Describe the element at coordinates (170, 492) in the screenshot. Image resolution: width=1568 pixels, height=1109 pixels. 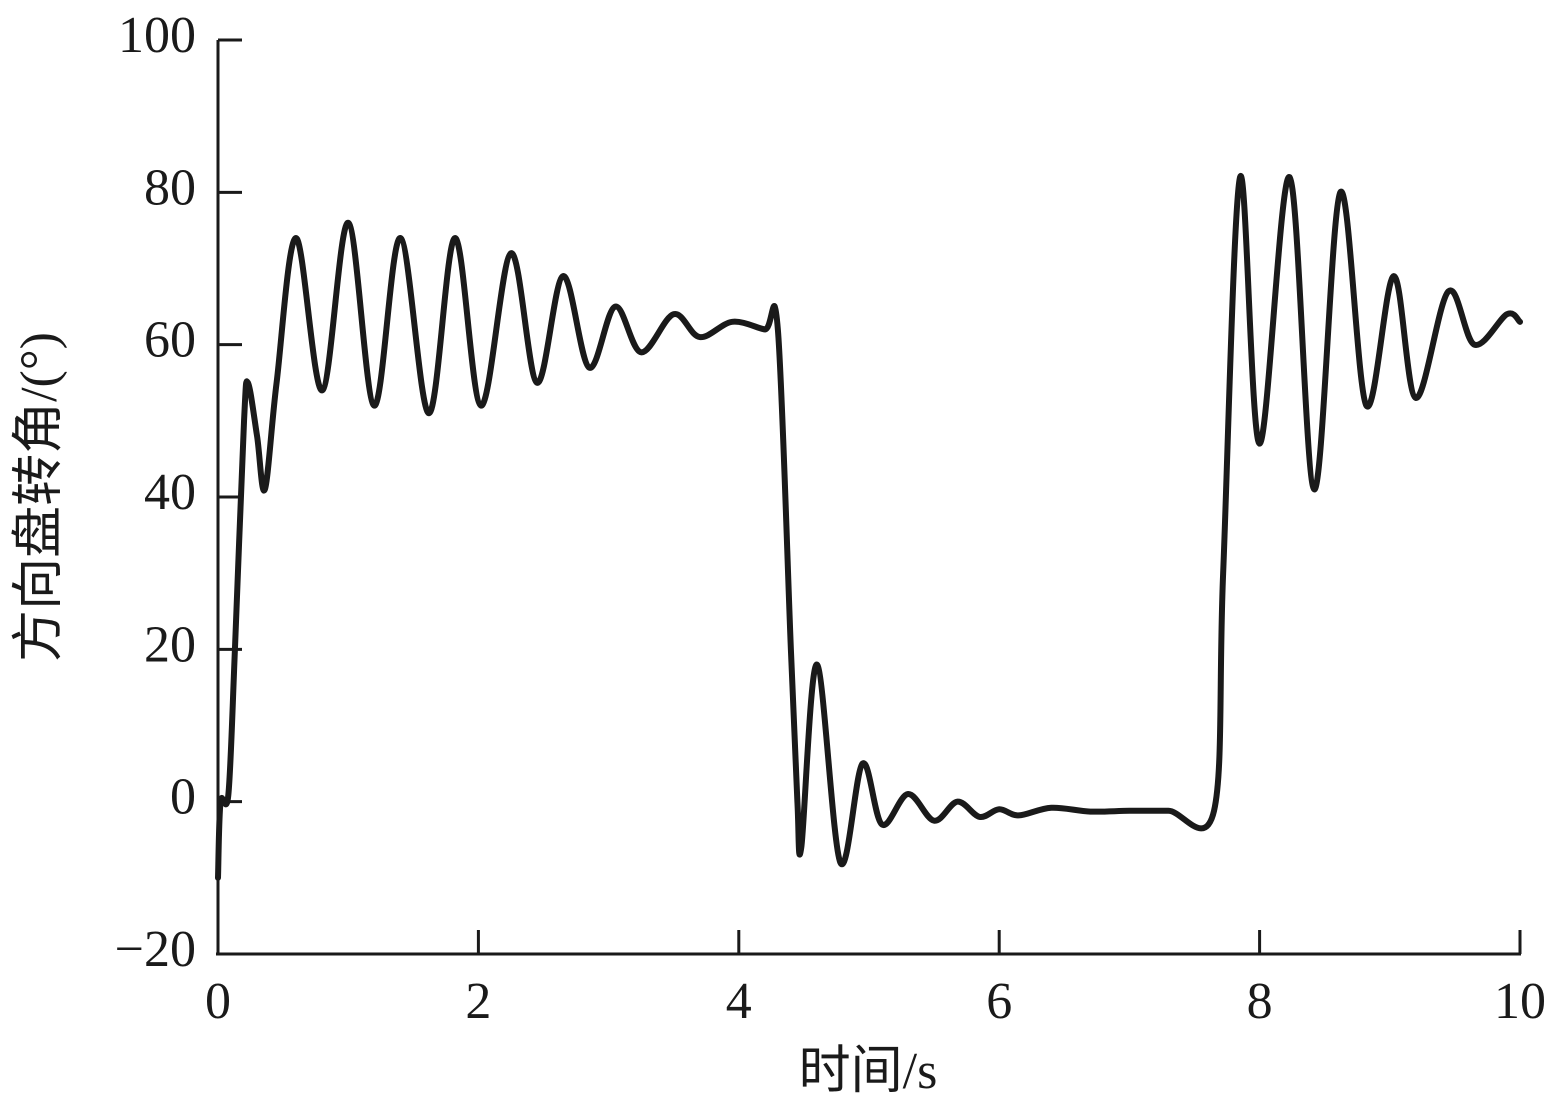
I see `y-tick-label: 40` at that location.